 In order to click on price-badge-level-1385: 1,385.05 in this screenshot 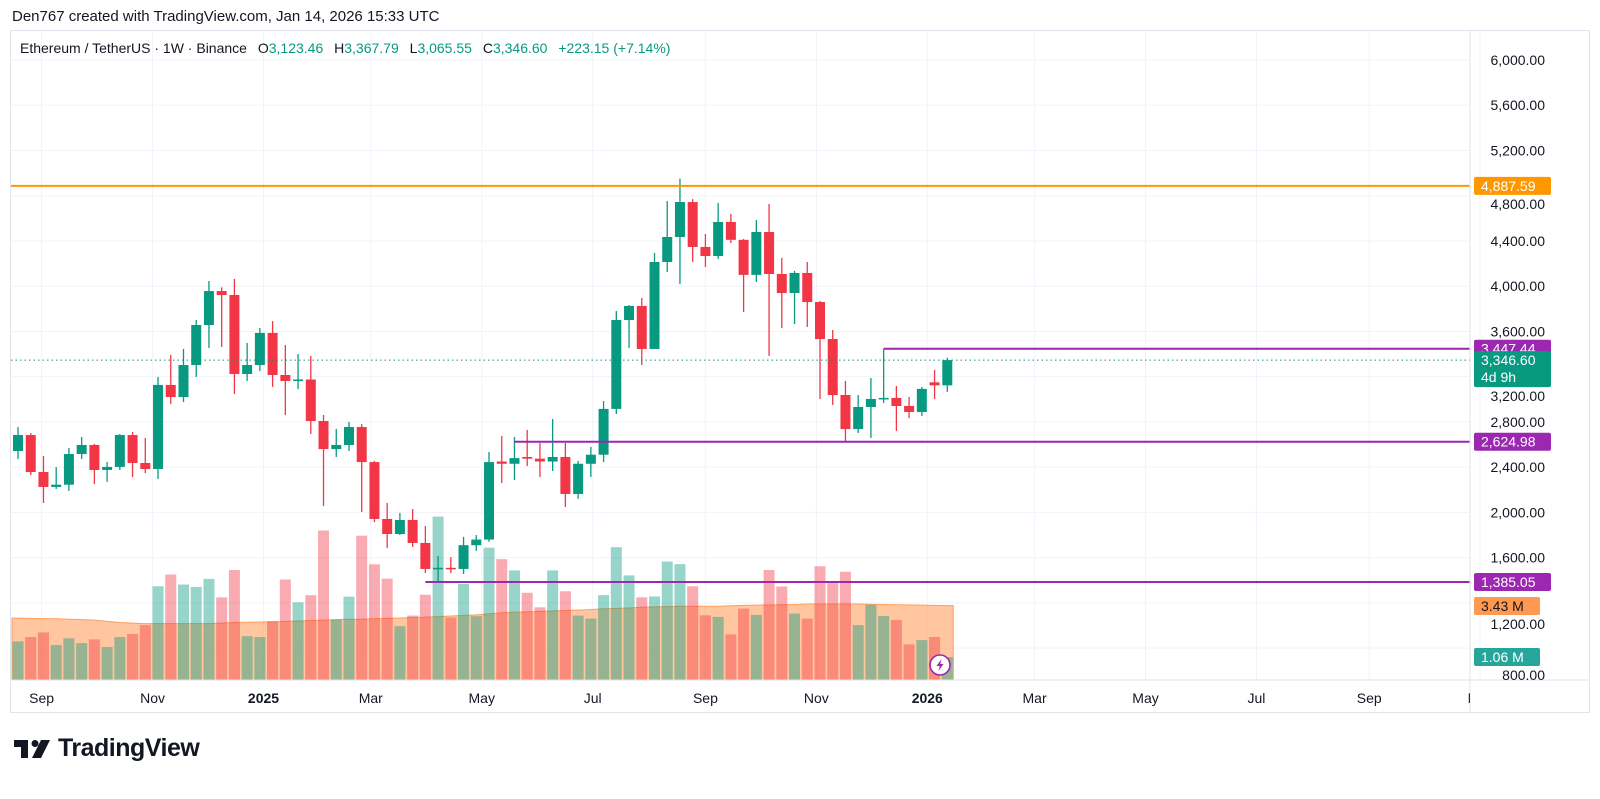, I will do `click(1512, 581)`.